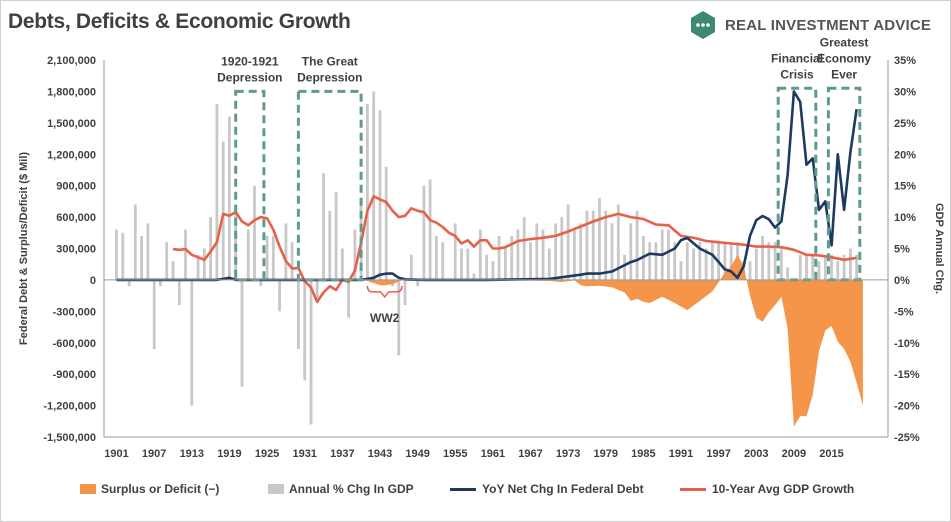 The width and height of the screenshot is (951, 522). I want to click on x-tick-label: 1943, so click(380, 454).